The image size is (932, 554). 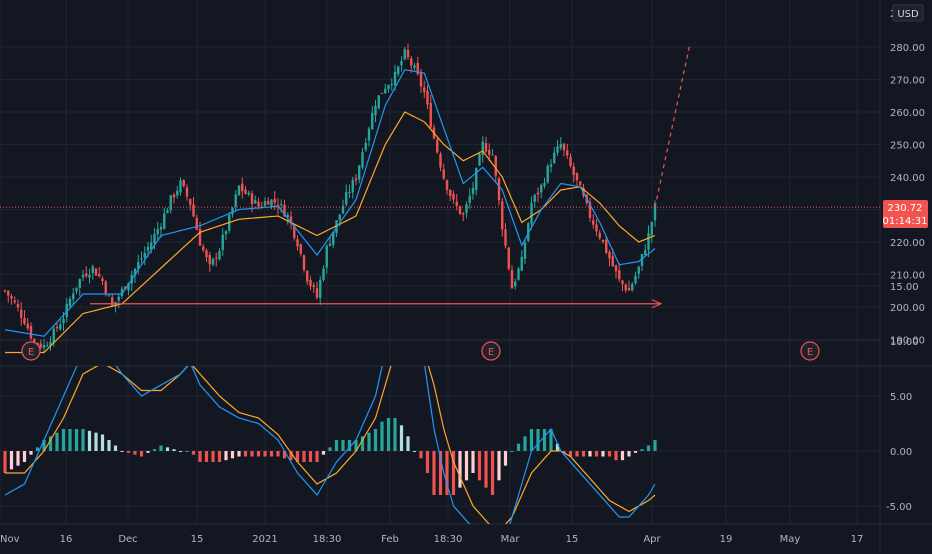 I want to click on earnings-marker-label: E, so click(x=31, y=352).